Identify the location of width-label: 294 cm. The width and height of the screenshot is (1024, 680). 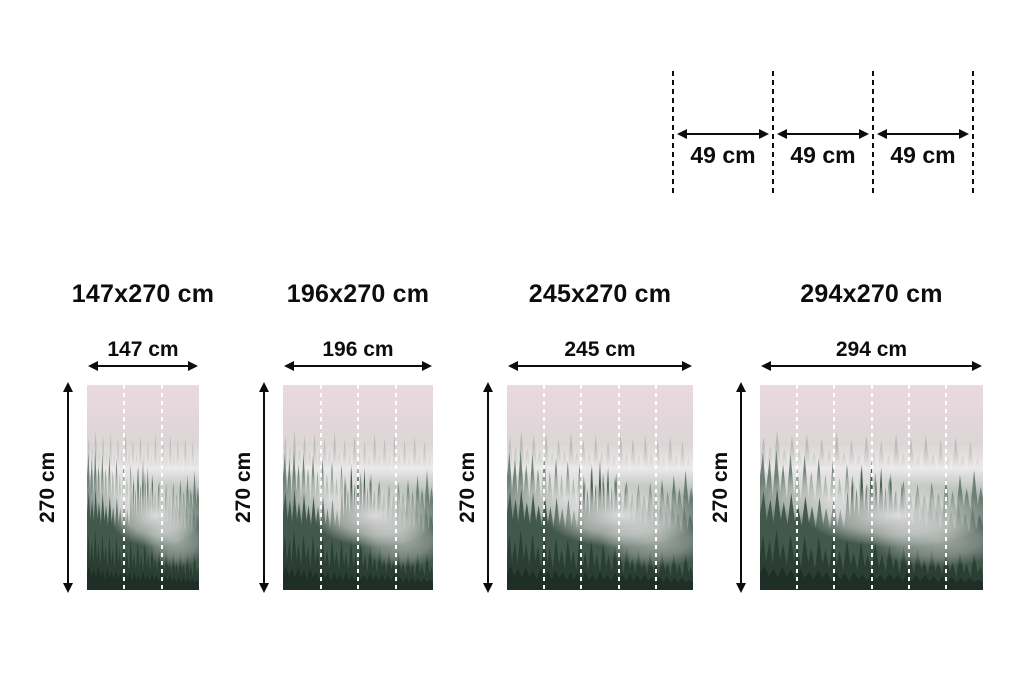
(871, 349).